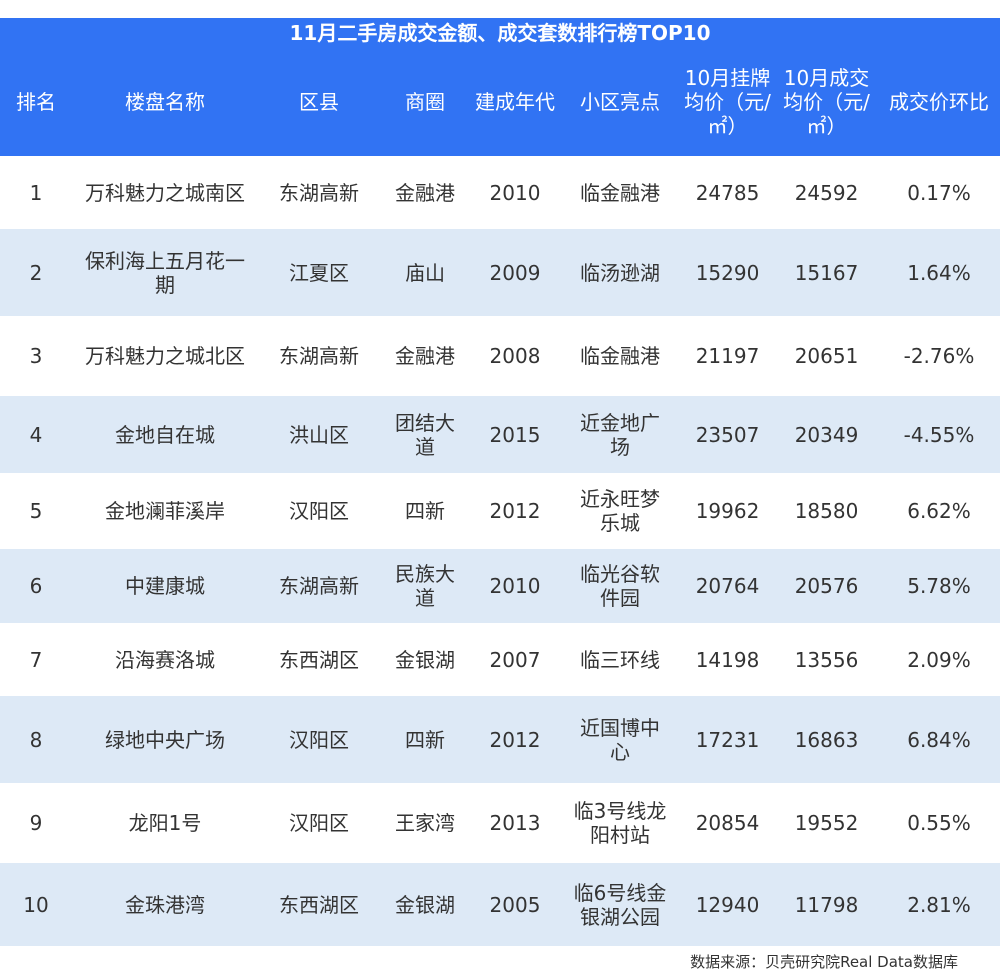 Image resolution: width=1000 pixels, height=972 pixels. I want to click on cell-change: 1.64%, so click(939, 272).